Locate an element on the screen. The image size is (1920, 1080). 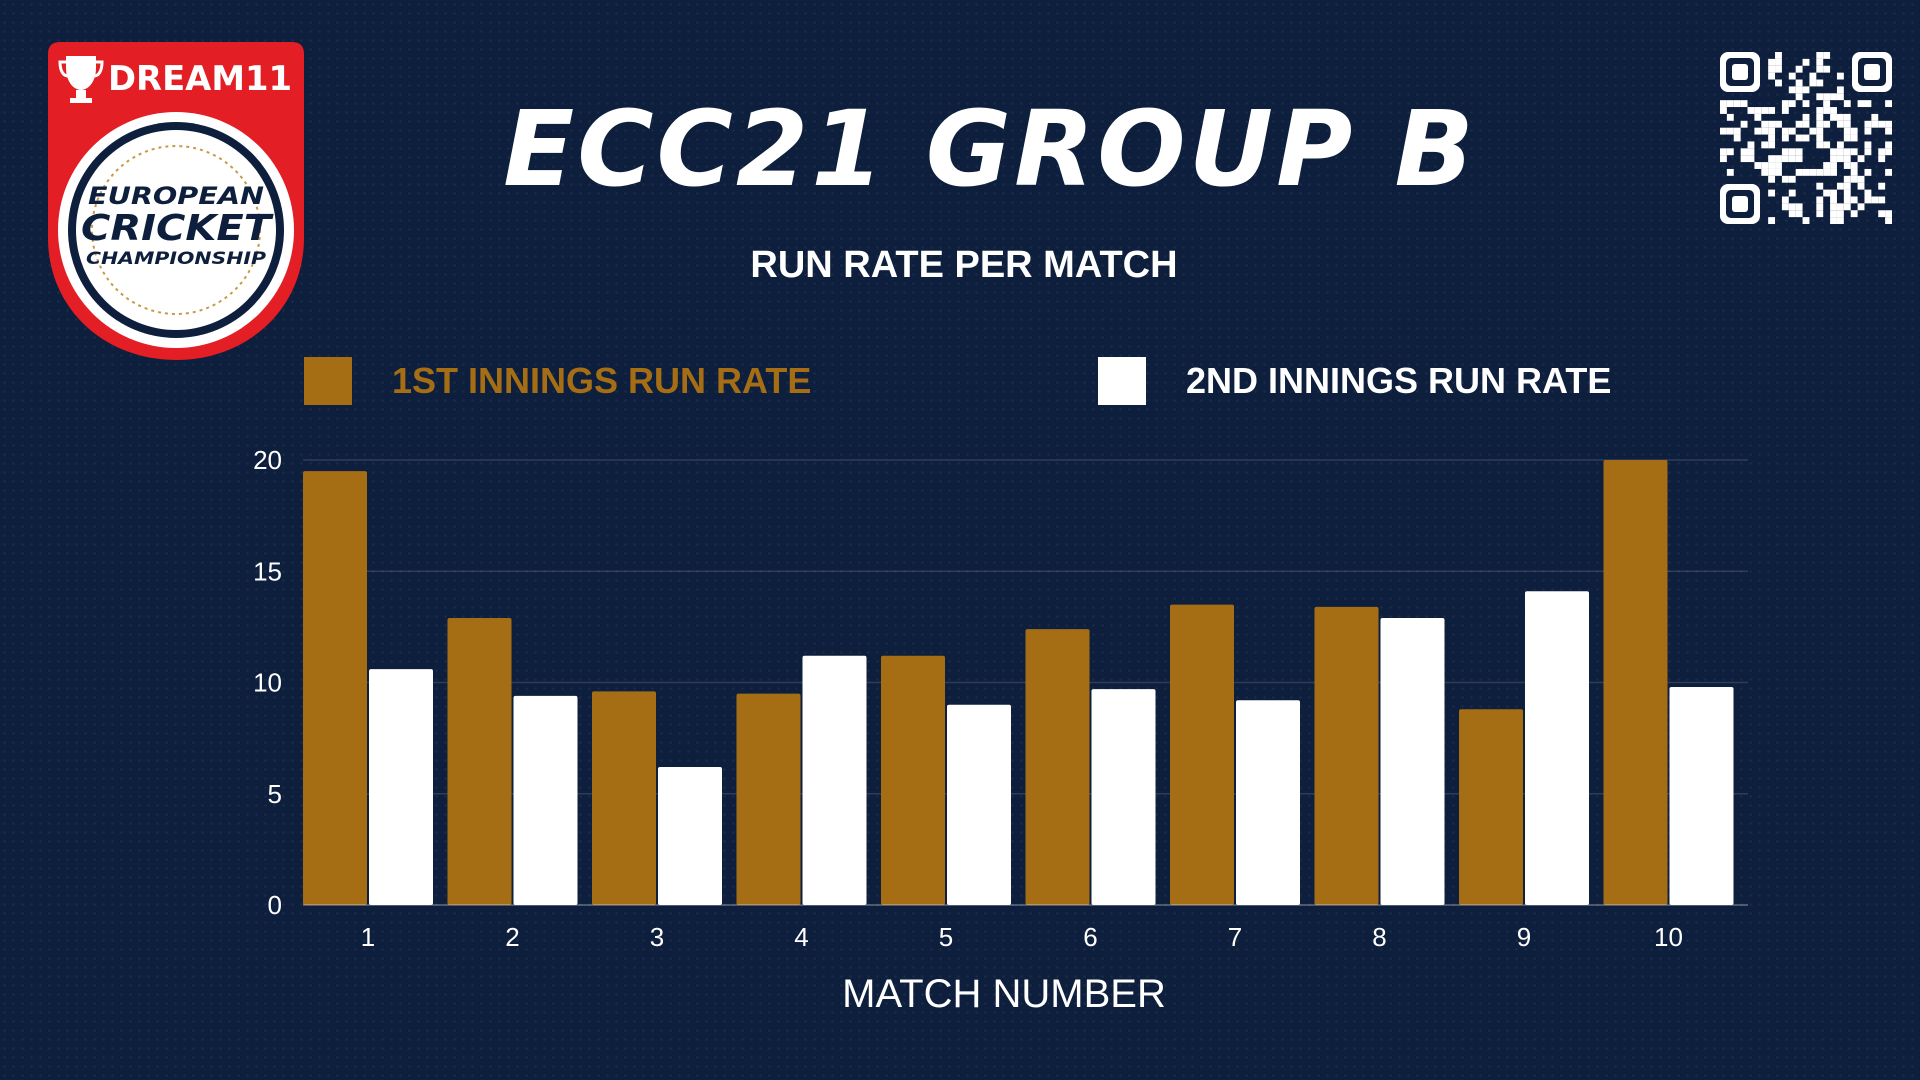
y-tick-label-1: 5 is located at coordinates (275, 794).